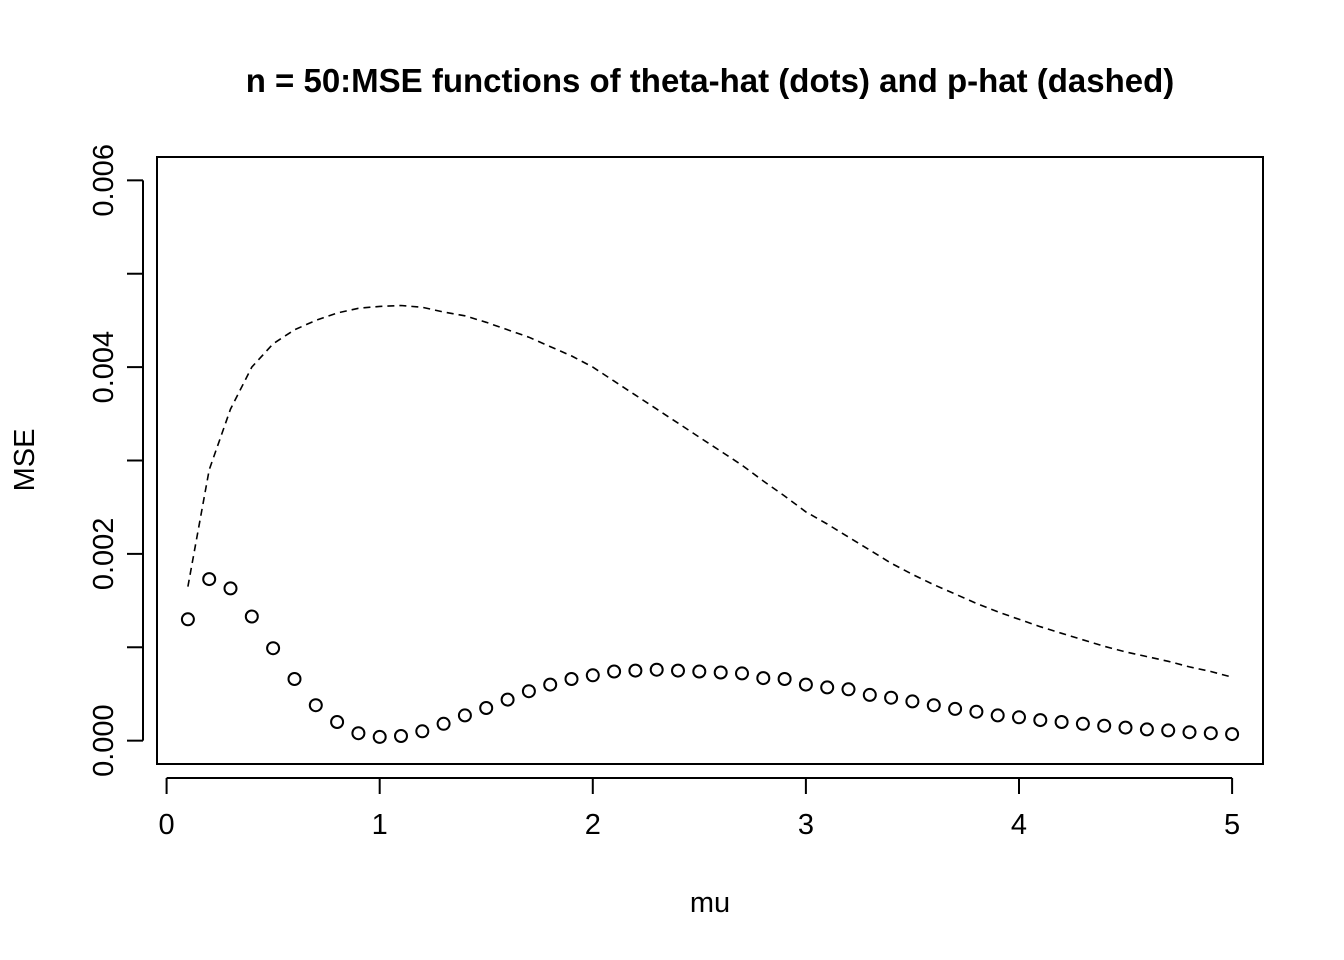 The width and height of the screenshot is (1344, 960). What do you see at coordinates (710, 903) in the screenshot?
I see `x-axis-label: mu` at bounding box center [710, 903].